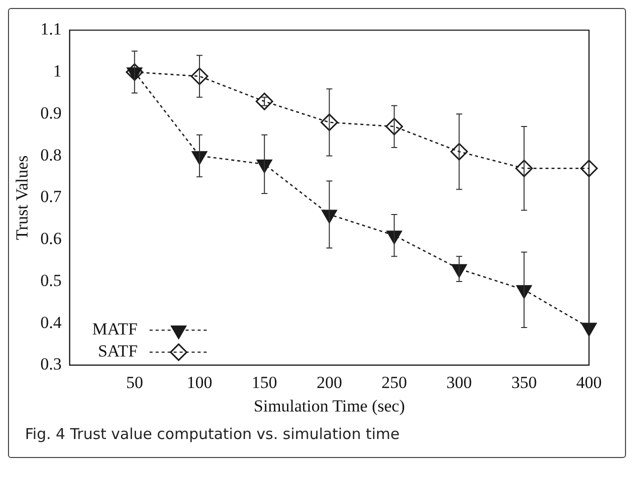 This screenshot has height=479, width=634. Describe the element at coordinates (115, 329) in the screenshot. I see `legend-label: MATF` at that location.